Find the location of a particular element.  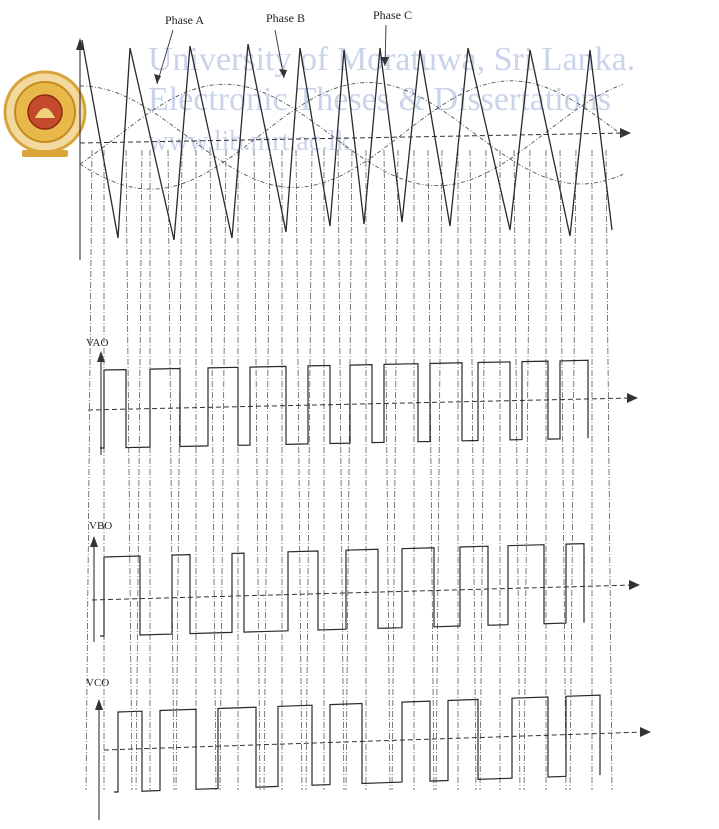

phase-b-label: Phase B is located at coordinates (285, 18).